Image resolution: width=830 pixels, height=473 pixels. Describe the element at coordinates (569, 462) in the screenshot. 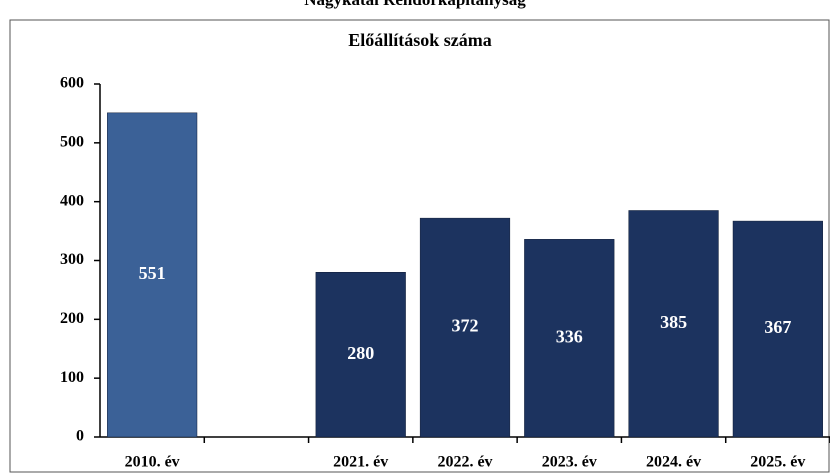

I see `x-tick-label: 2023. év` at that location.